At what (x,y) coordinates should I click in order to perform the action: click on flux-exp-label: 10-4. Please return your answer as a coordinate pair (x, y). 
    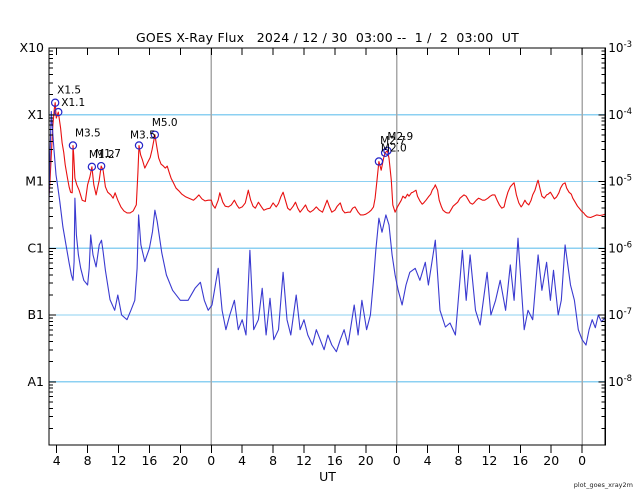
    Looking at the image, I should click on (620, 114).